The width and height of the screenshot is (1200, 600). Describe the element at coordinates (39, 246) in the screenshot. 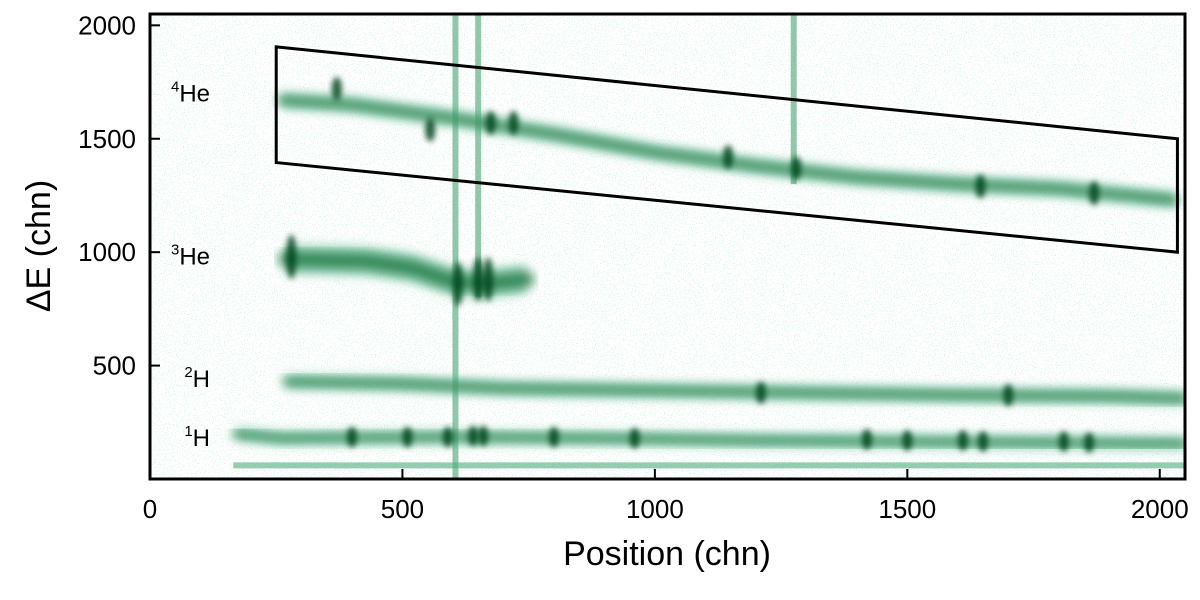

I see `y-axis-title: ΔE (chn)` at that location.